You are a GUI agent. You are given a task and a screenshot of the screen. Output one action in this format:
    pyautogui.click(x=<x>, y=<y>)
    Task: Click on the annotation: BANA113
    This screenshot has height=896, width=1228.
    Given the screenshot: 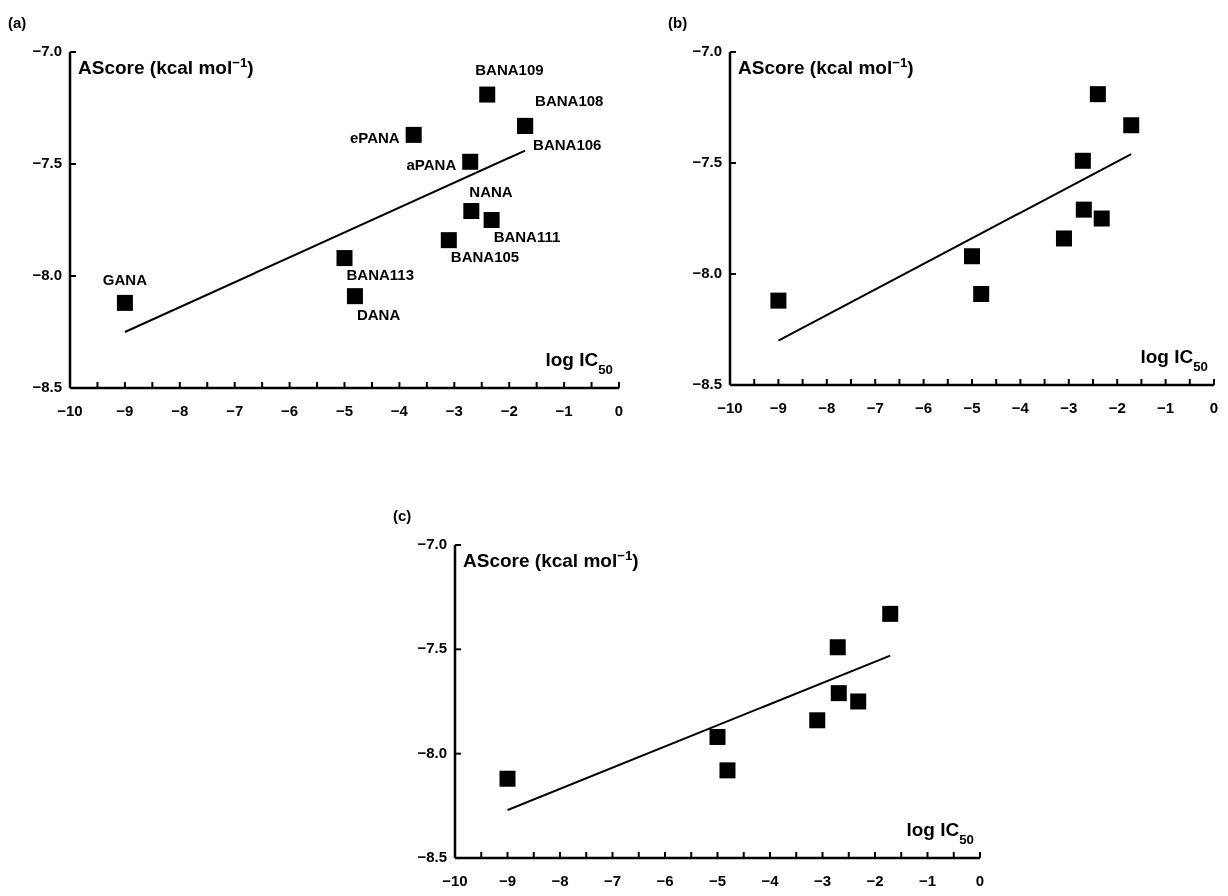 What is the action you would take?
    pyautogui.click(x=380, y=275)
    